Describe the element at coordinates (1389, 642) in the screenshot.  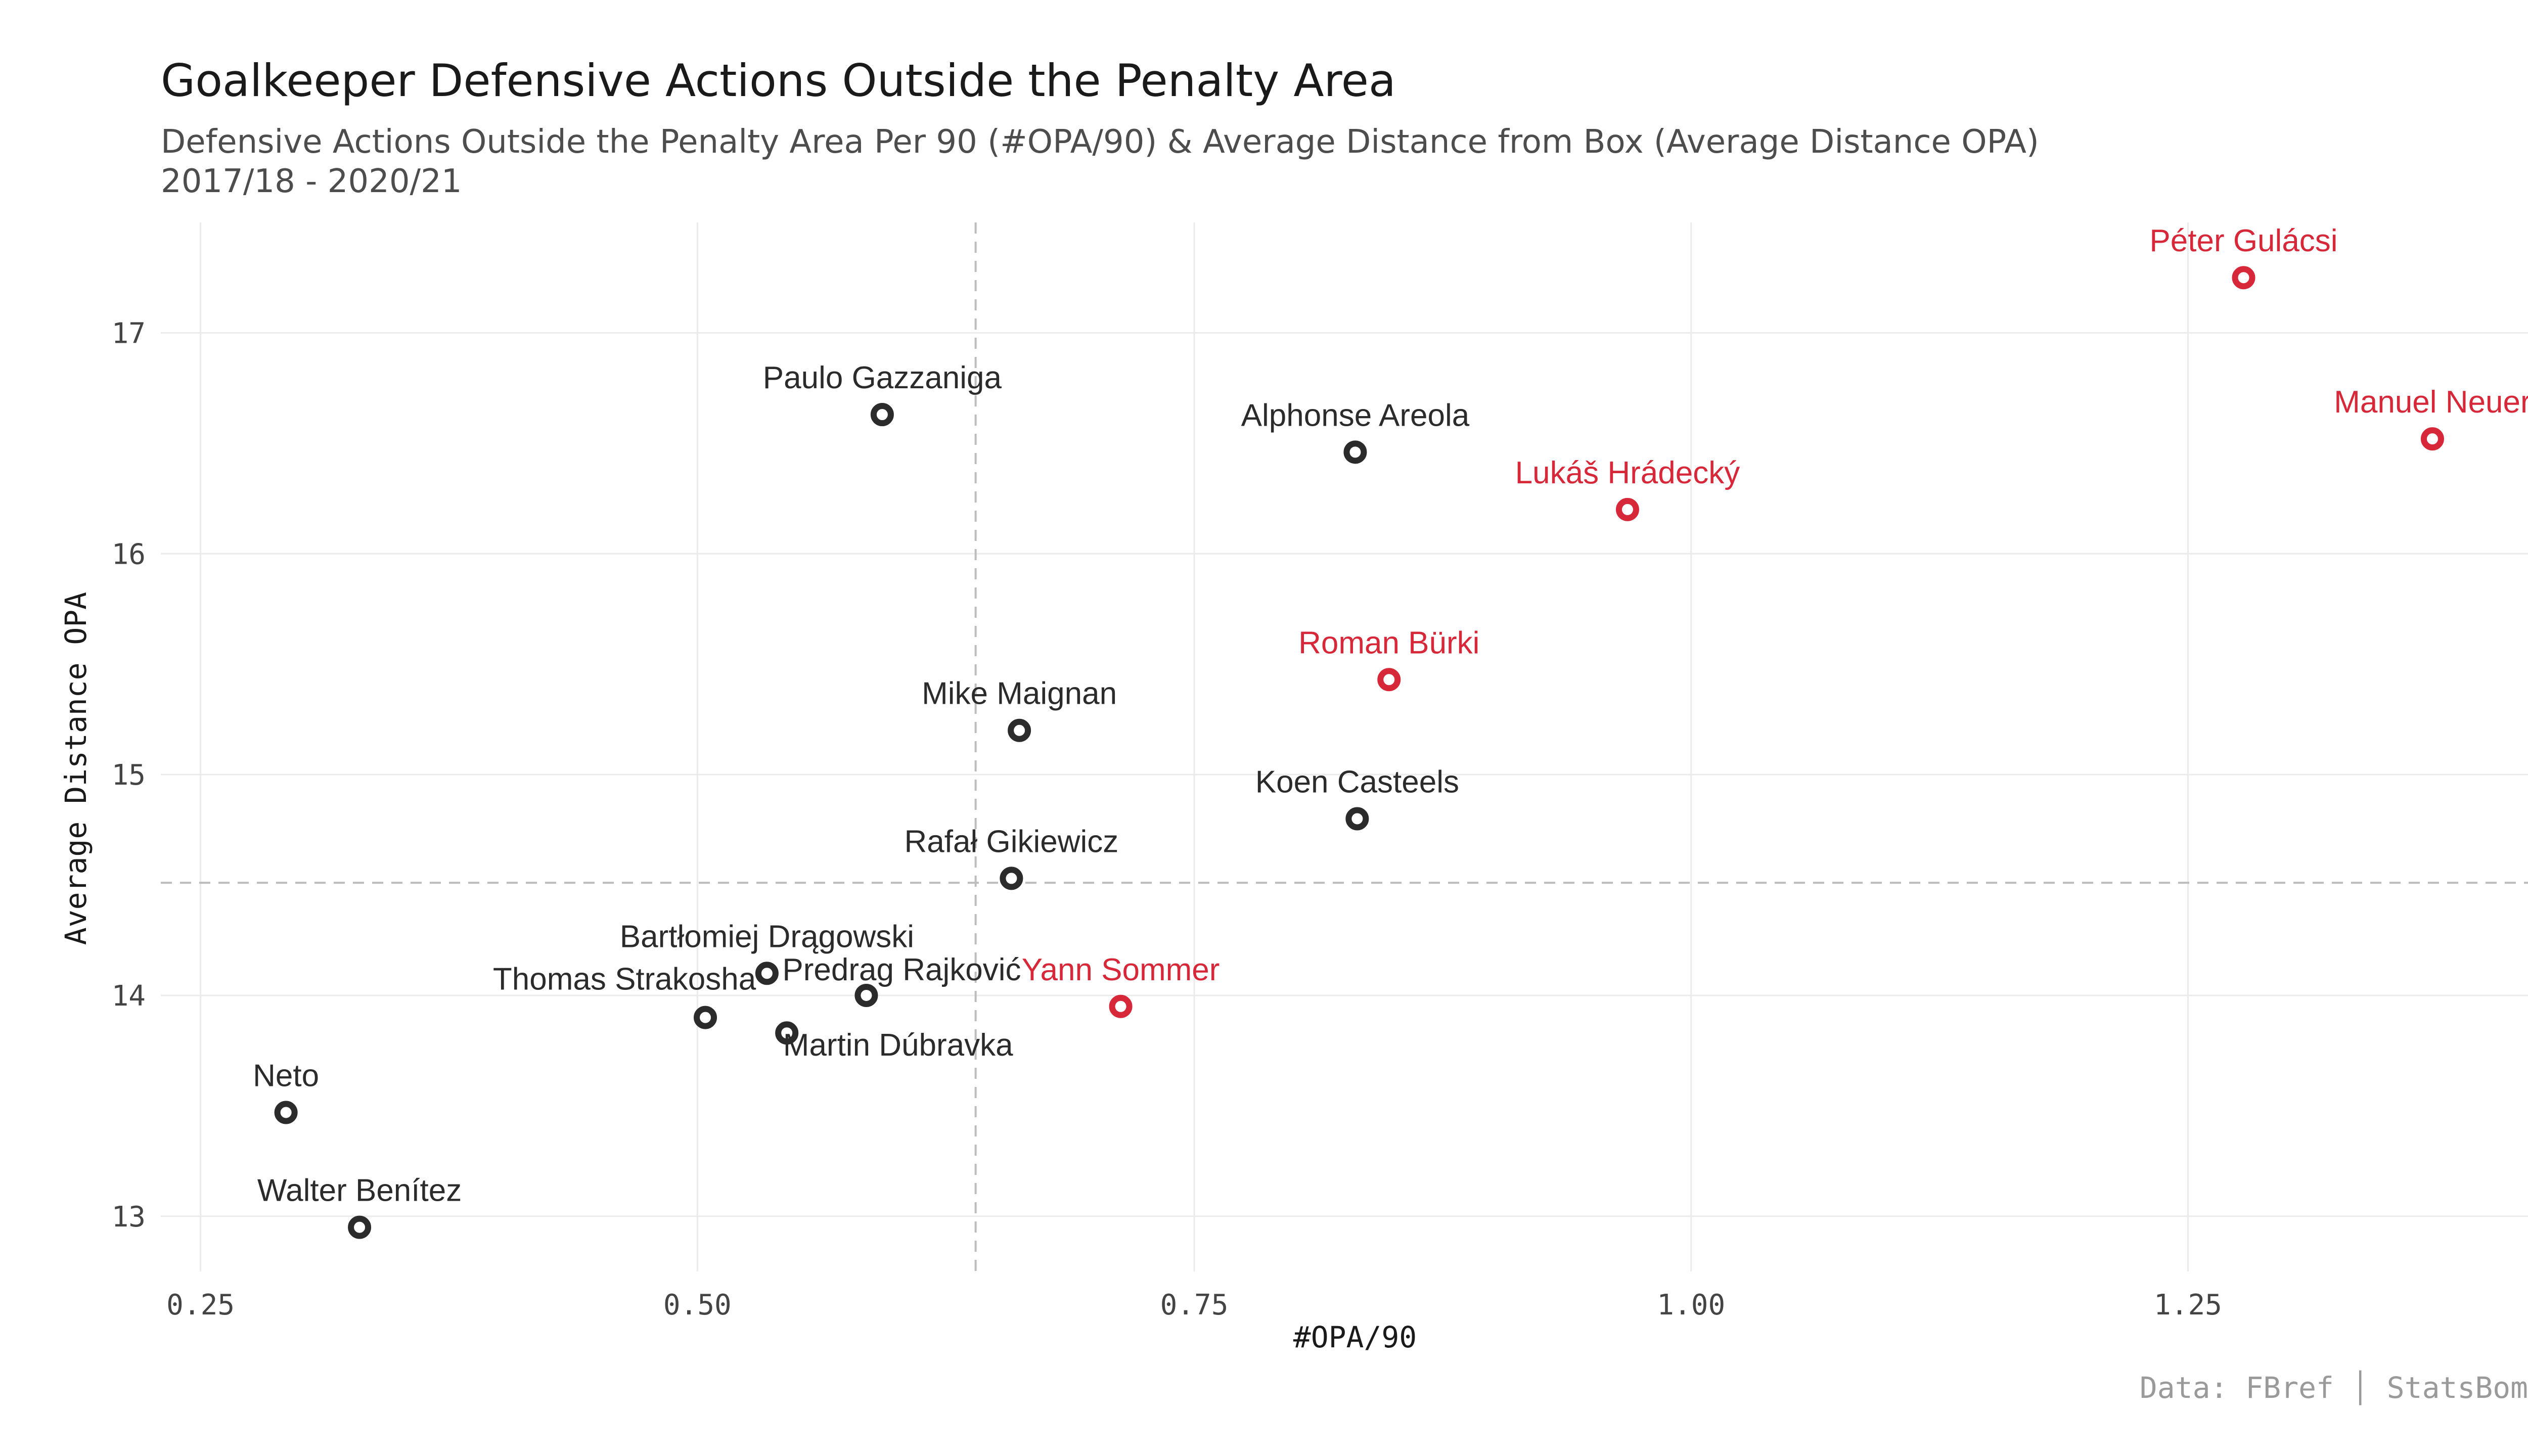
I see `data-point-label: Roman Bürki` at that location.